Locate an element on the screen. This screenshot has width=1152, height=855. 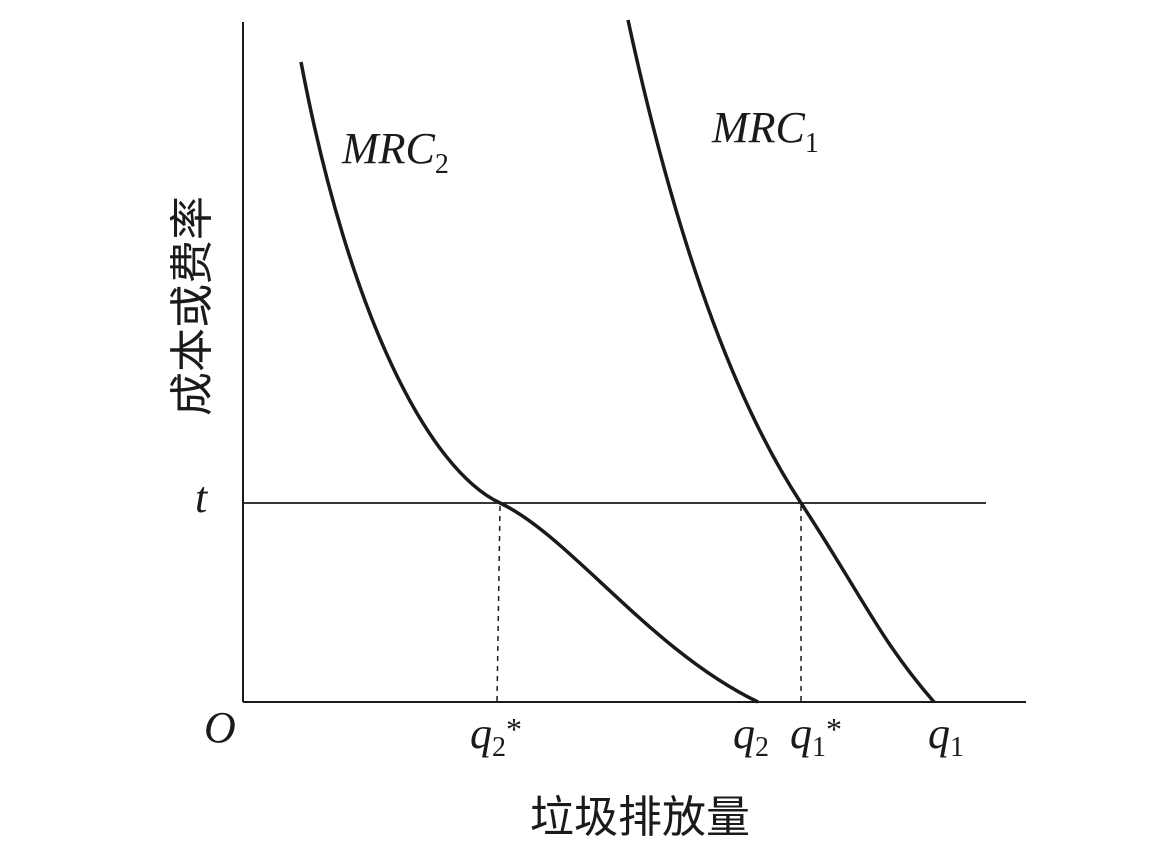
x-tick-q1: q1 is located at coordinates (946, 736).